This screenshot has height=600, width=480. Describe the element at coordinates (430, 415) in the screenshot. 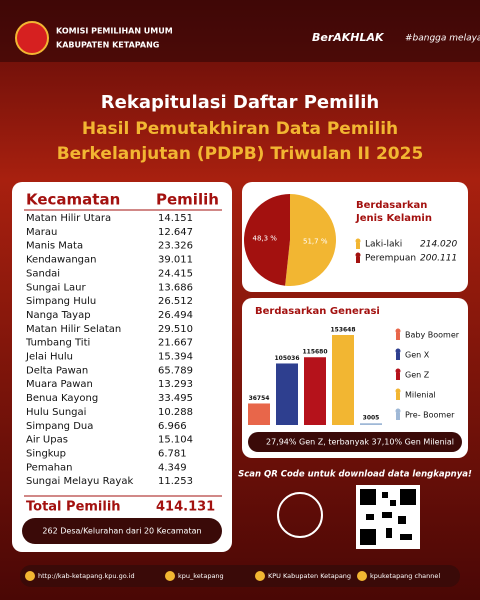

I see `legend-label: Pre- Boomer` at that location.